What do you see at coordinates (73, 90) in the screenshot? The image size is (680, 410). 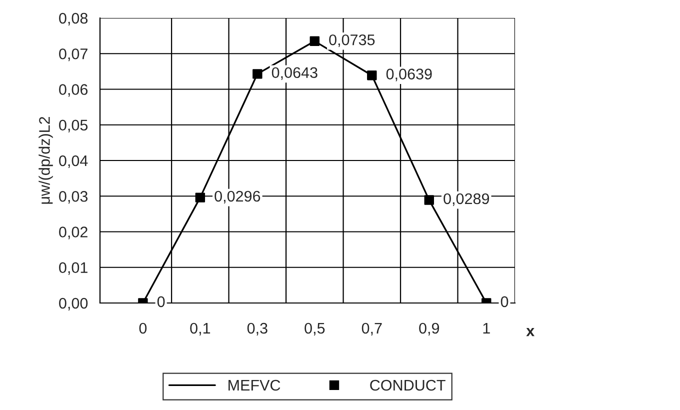 I see `y-tick-label: 0,06` at bounding box center [73, 90].